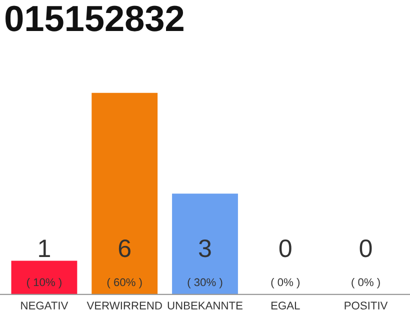 This screenshot has width=410, height=320. What do you see at coordinates (205, 306) in the screenshot?
I see `x-tick-label: UNBEKANNTE` at bounding box center [205, 306].